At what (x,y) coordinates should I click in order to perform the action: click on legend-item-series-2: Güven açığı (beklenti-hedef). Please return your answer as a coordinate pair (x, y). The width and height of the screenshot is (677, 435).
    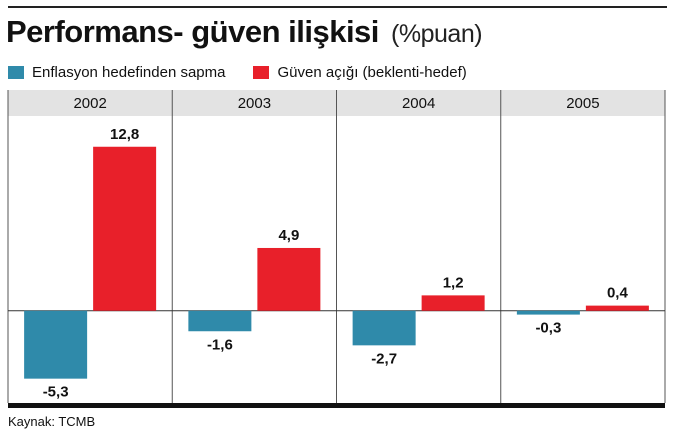
    Looking at the image, I should click on (360, 72).